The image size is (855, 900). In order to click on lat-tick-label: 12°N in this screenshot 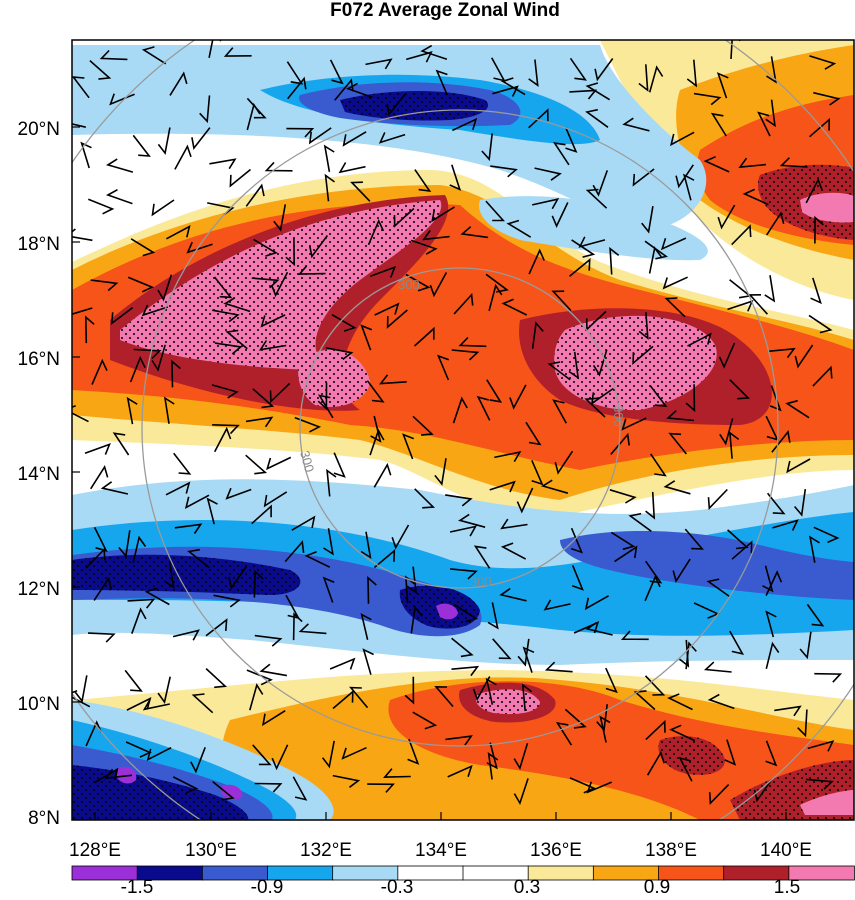, I will do `click(39, 589)`.